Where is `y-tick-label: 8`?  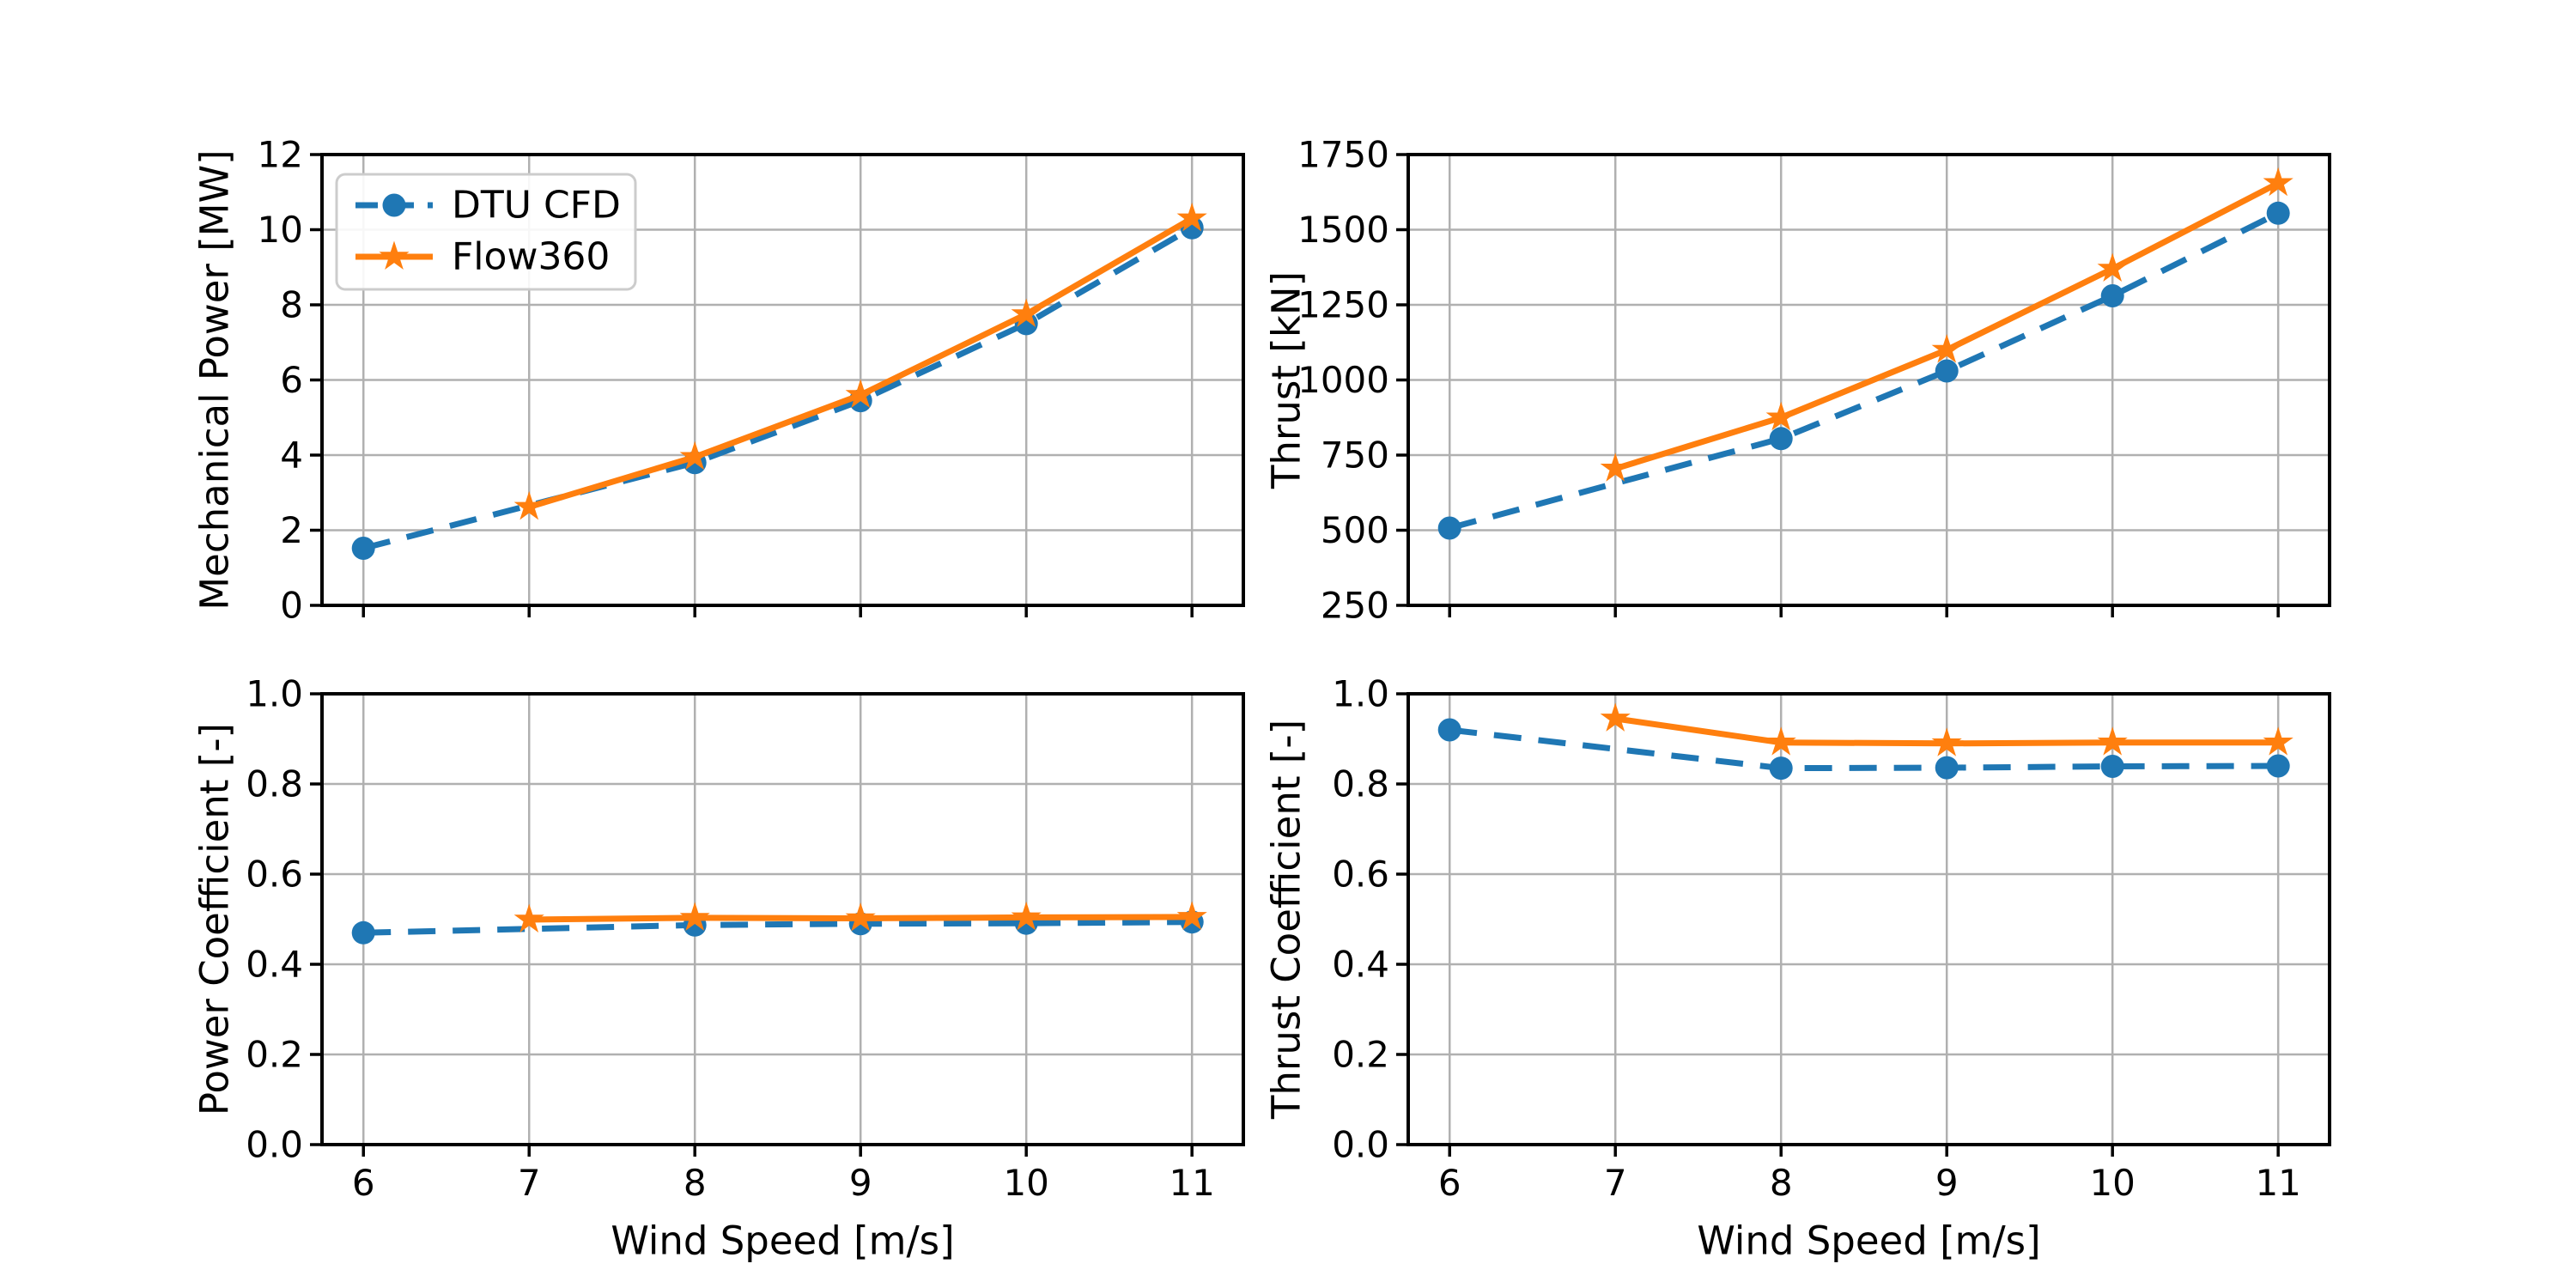
y-tick-label: 8 is located at coordinates (291, 305).